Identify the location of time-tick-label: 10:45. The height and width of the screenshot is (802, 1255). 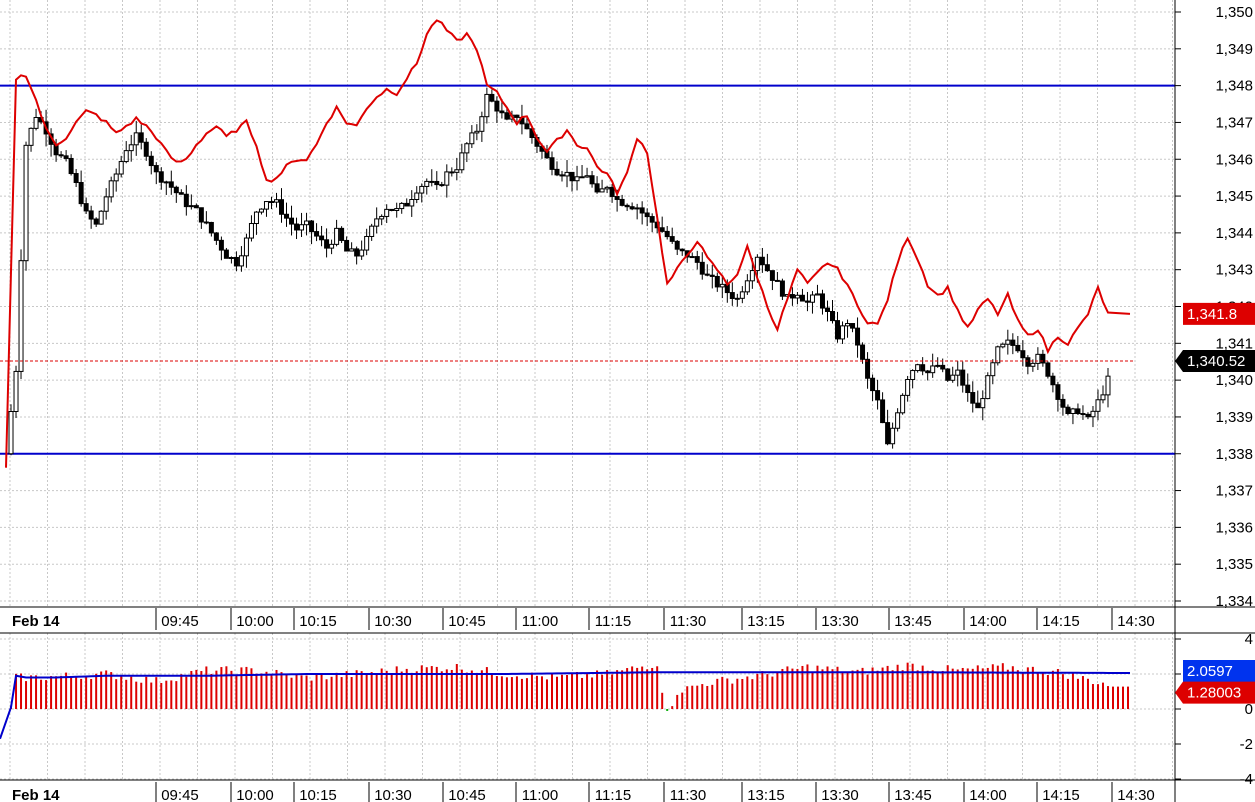
(467, 794).